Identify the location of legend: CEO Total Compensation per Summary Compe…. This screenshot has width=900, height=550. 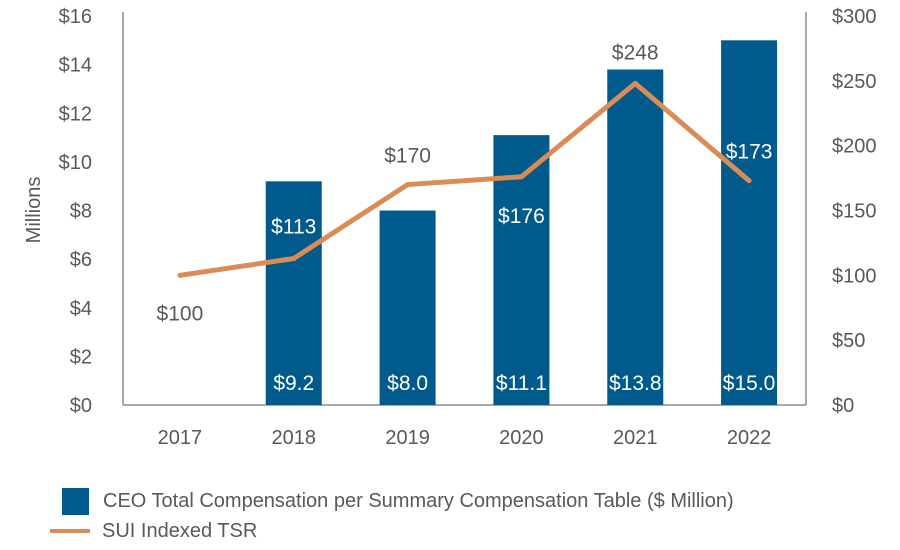
(392, 516).